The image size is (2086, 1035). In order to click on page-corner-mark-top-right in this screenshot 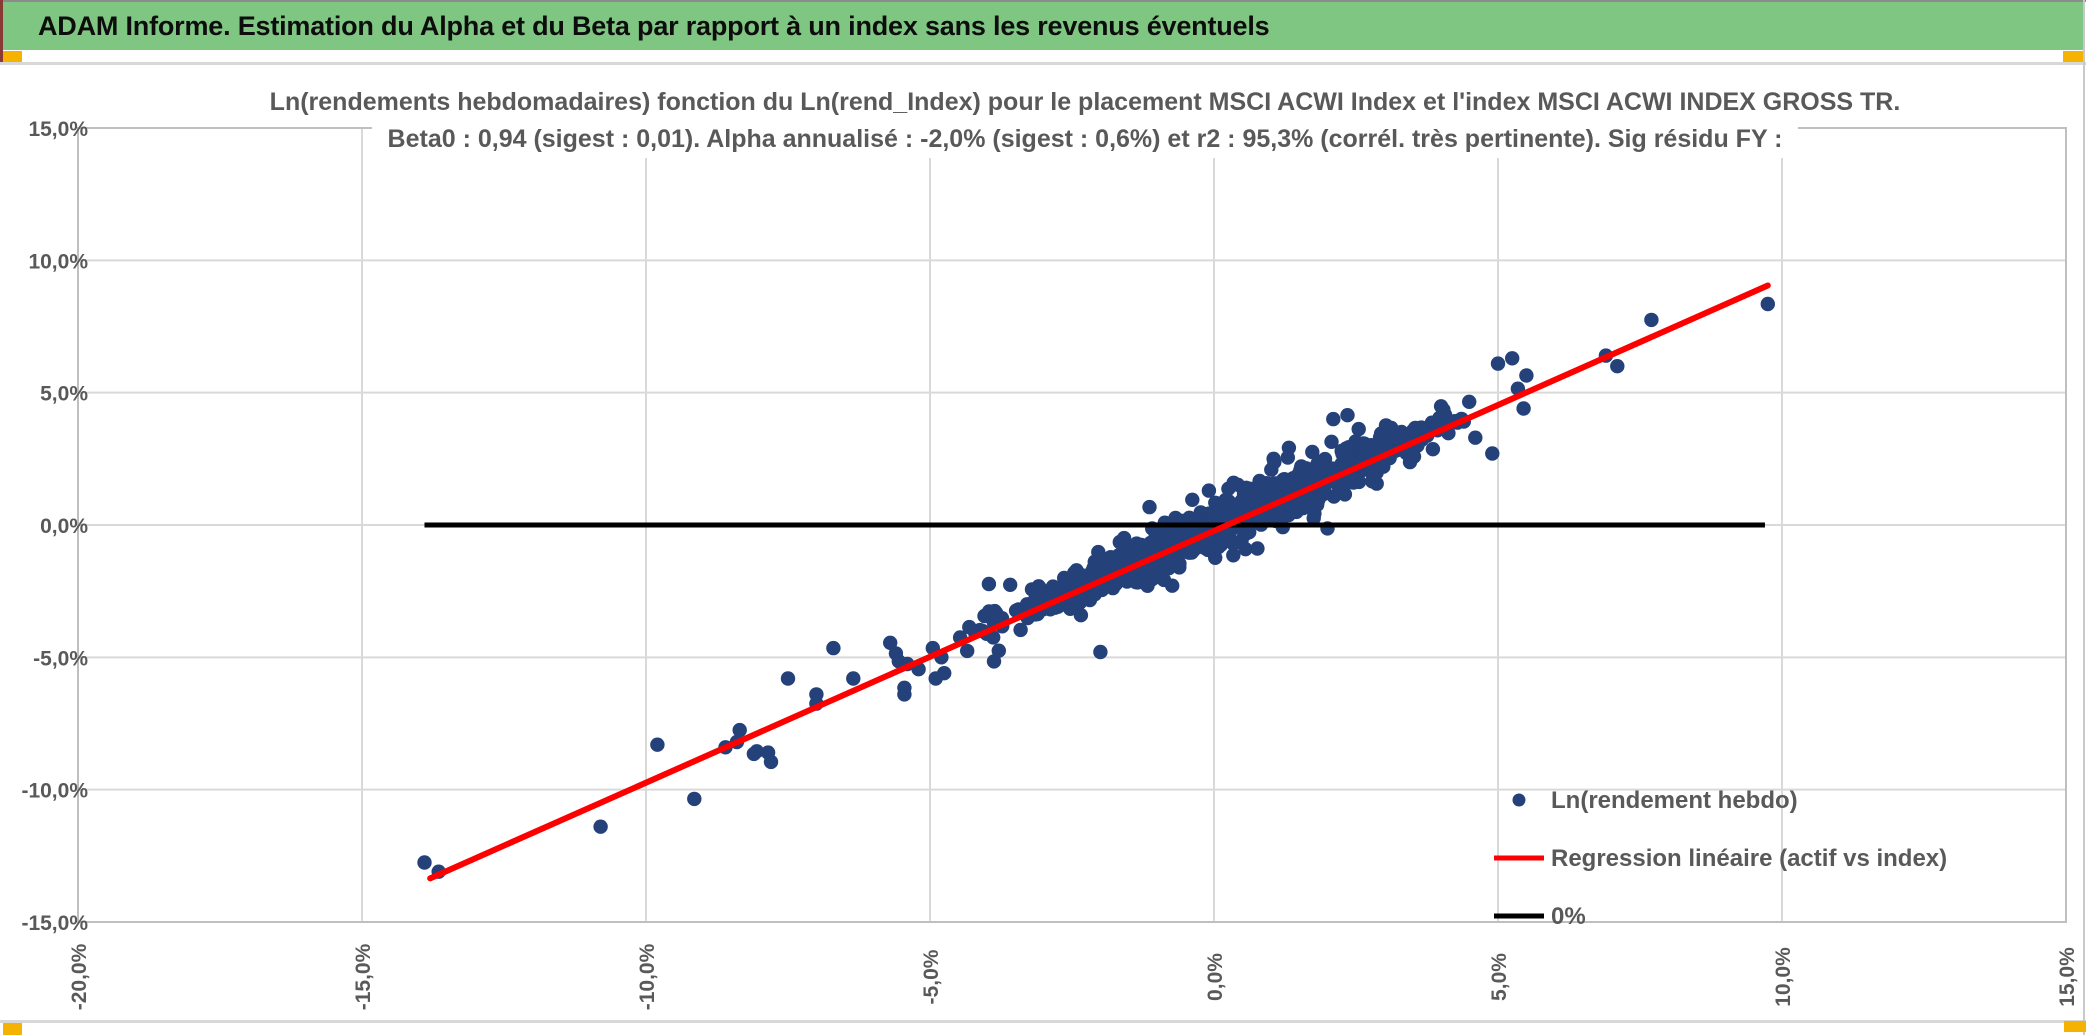, I will do `click(2073, 56)`.